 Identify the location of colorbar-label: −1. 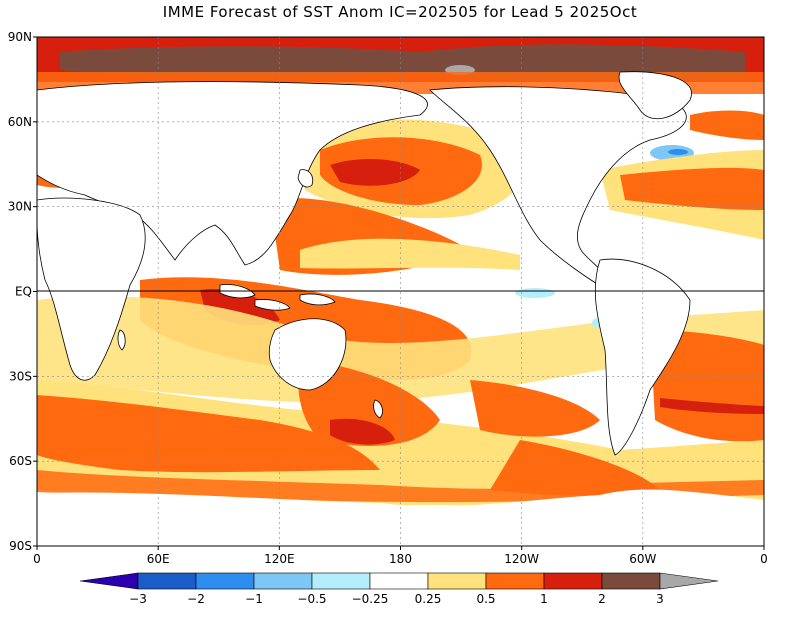
(254, 599).